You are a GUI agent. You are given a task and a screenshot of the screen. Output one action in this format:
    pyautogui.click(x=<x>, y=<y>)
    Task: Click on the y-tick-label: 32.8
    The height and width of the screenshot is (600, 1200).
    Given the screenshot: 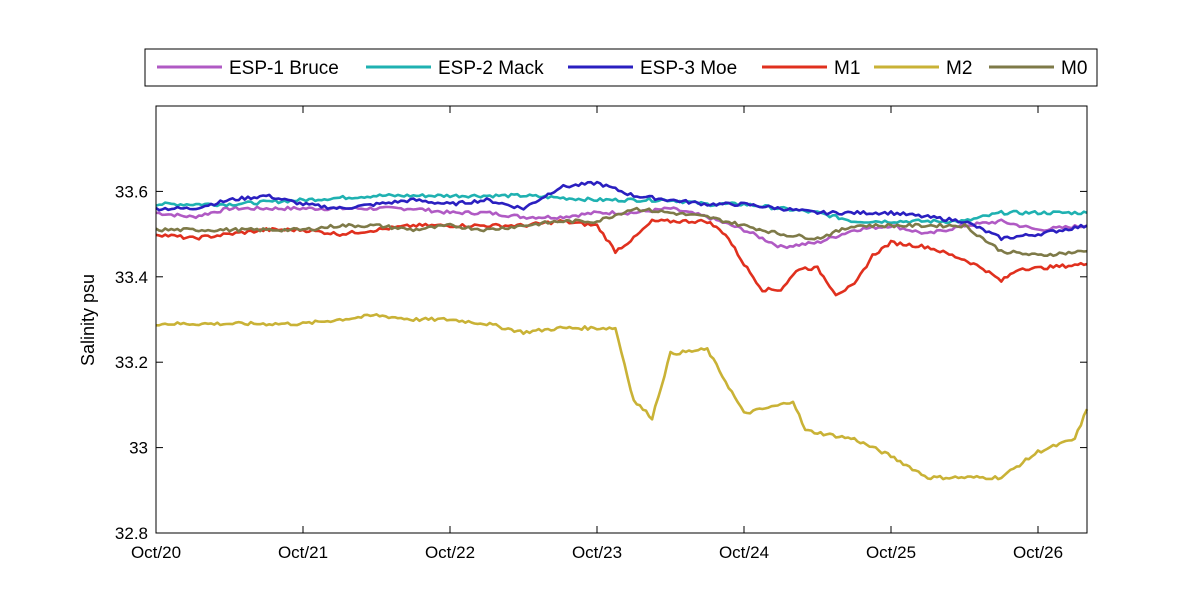 What is the action you would take?
    pyautogui.click(x=131, y=533)
    